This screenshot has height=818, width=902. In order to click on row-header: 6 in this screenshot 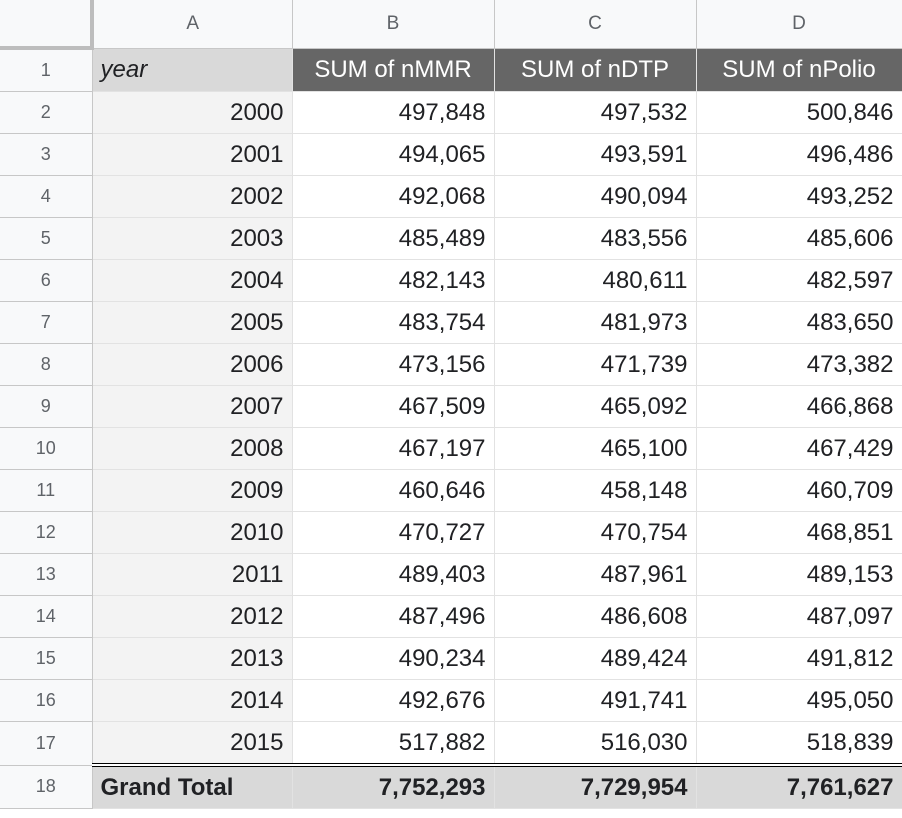, I will do `click(46, 280)`.